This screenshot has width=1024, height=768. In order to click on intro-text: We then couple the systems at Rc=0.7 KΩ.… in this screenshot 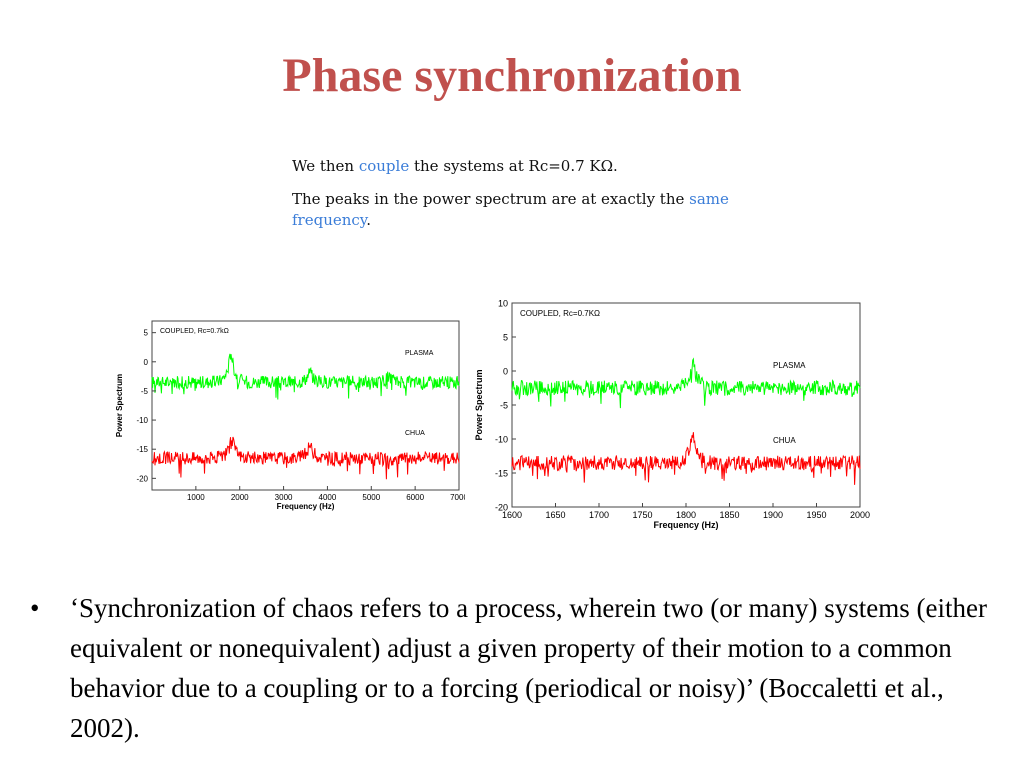, I will do `click(522, 199)`.